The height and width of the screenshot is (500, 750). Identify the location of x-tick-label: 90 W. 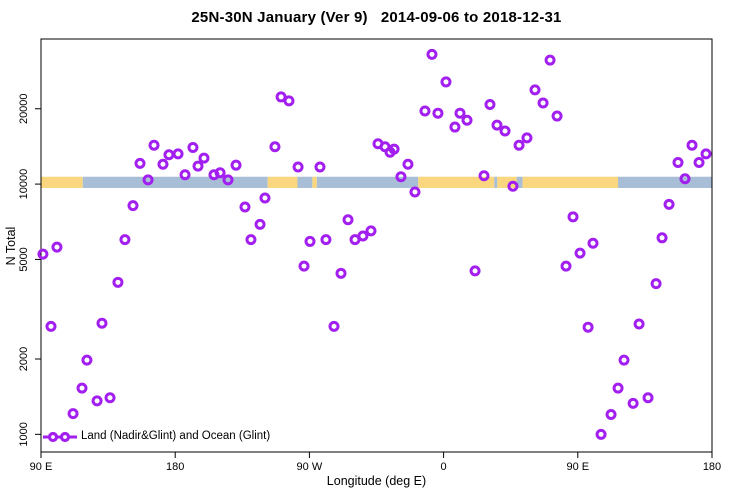
(310, 467).